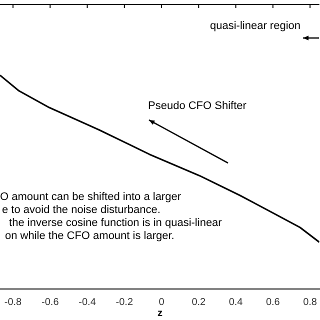 This screenshot has height=320, width=320. I want to click on x-tick-label: -0.8, so click(13, 302).